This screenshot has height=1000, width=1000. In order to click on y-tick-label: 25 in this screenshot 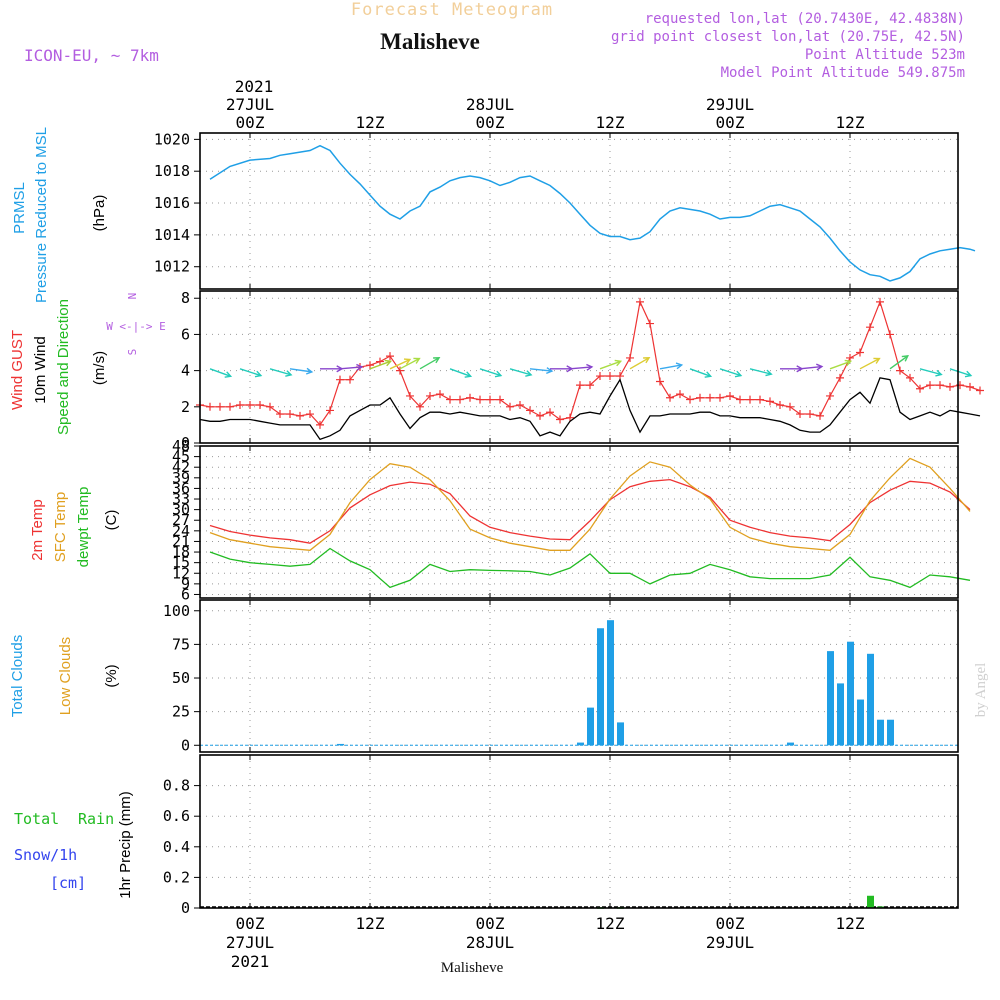, I will do `click(181, 712)`.